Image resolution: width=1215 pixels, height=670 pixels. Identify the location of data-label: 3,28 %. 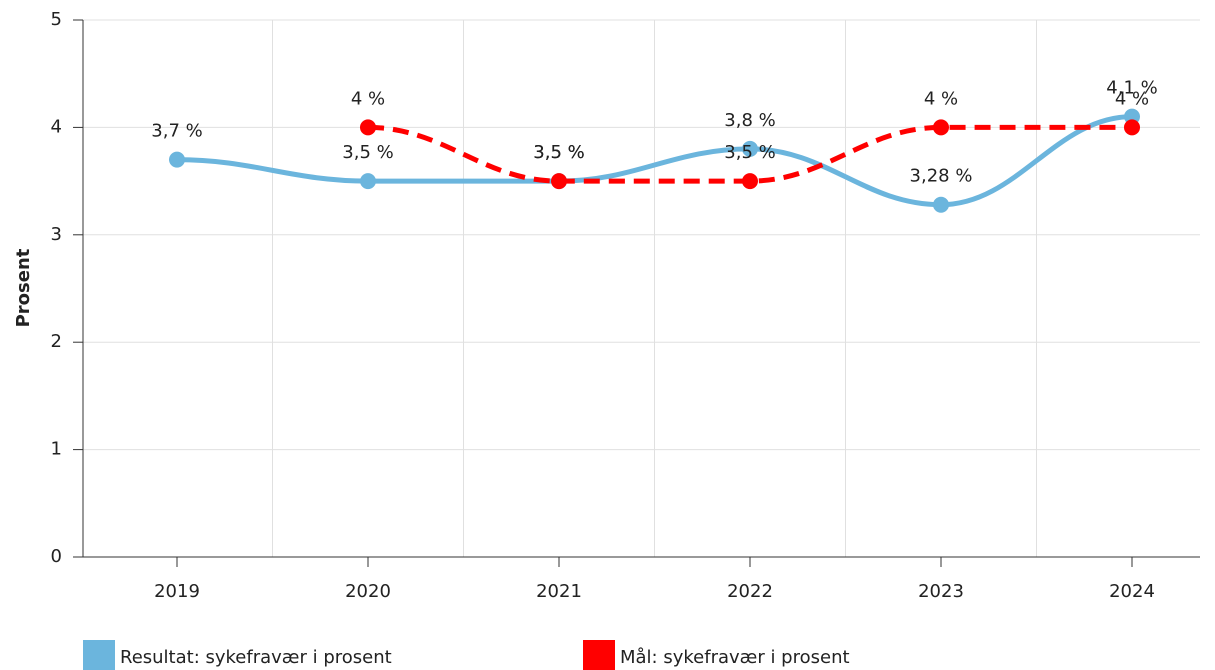
(941, 176).